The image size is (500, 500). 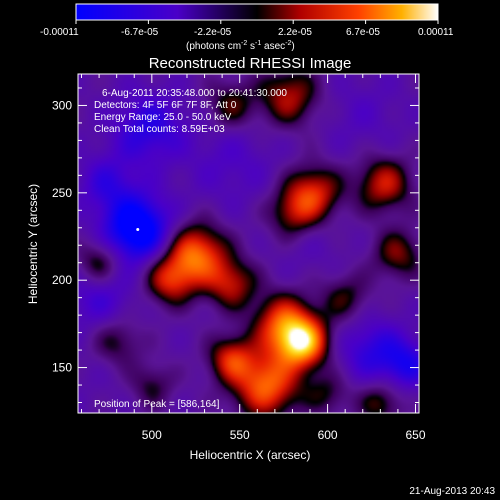 I want to click on peak-position-label: Position of Peak = [586,164], so click(x=157, y=404).